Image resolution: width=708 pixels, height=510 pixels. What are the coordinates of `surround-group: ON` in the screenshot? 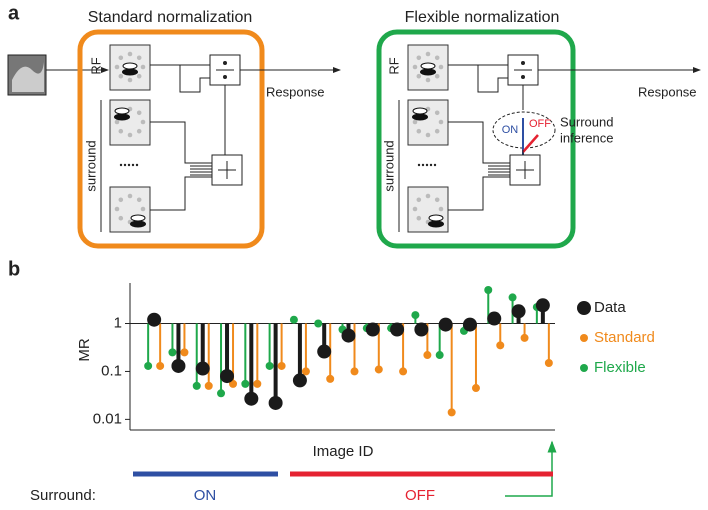 It's located at (205, 495).